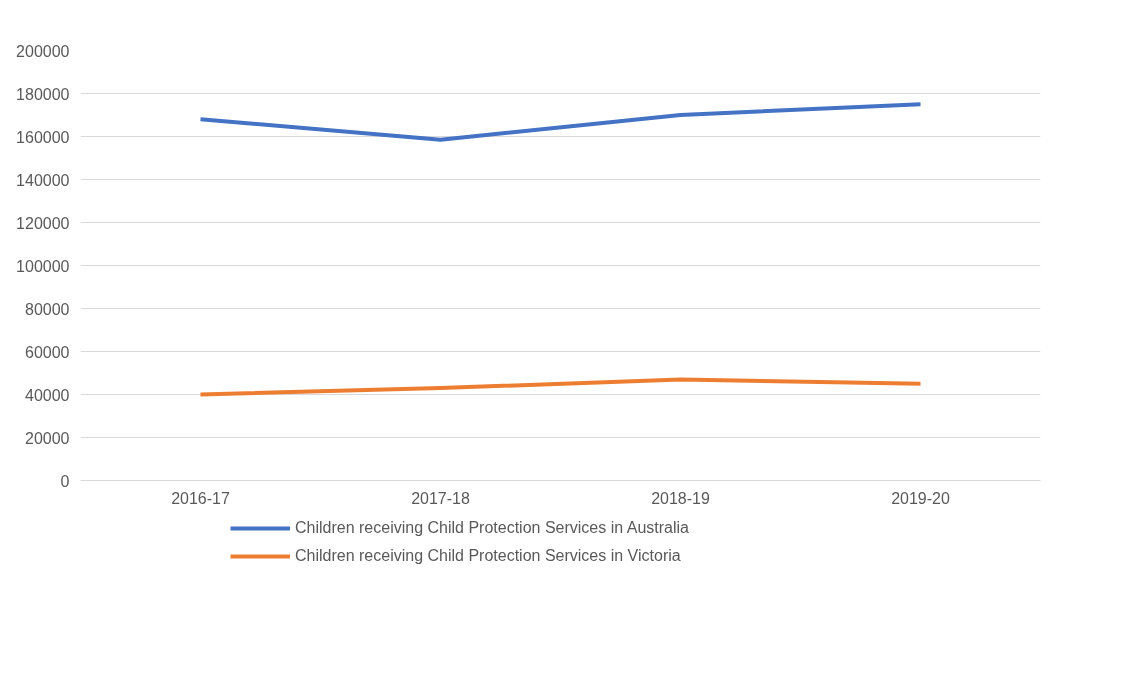 This screenshot has height=677, width=1146. I want to click on y-tick-label: 100000, so click(43, 266).